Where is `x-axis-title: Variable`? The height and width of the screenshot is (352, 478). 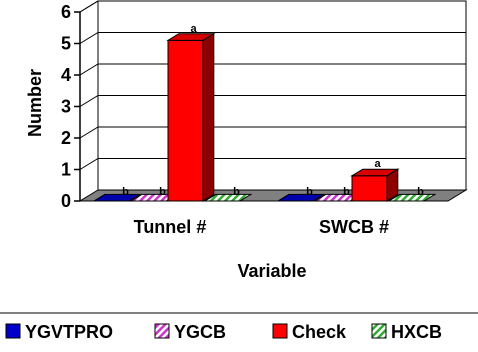 x-axis-title: Variable is located at coordinates (271, 271).